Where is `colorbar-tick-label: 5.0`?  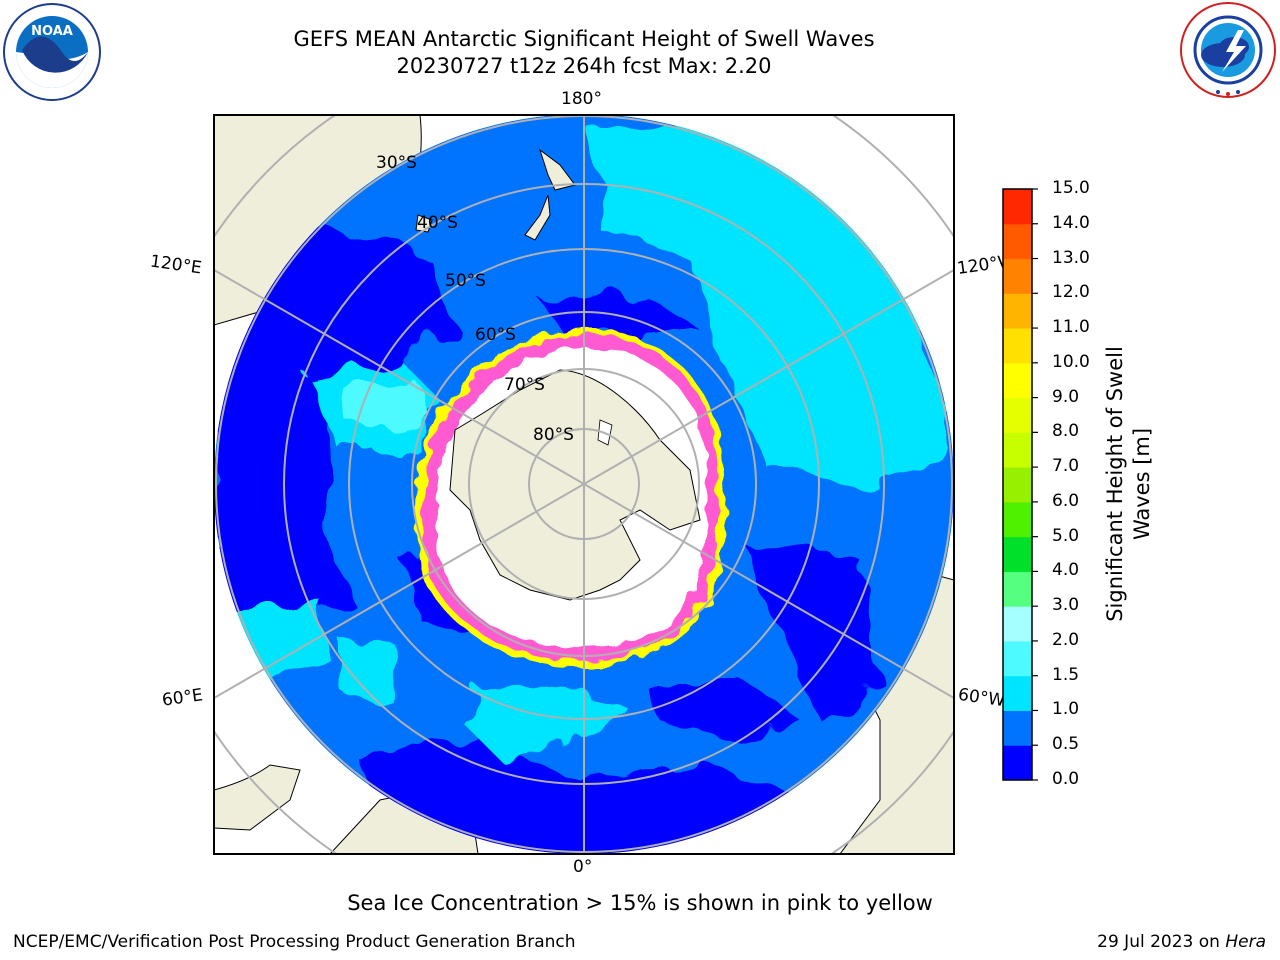
colorbar-tick-label: 5.0 is located at coordinates (1066, 535).